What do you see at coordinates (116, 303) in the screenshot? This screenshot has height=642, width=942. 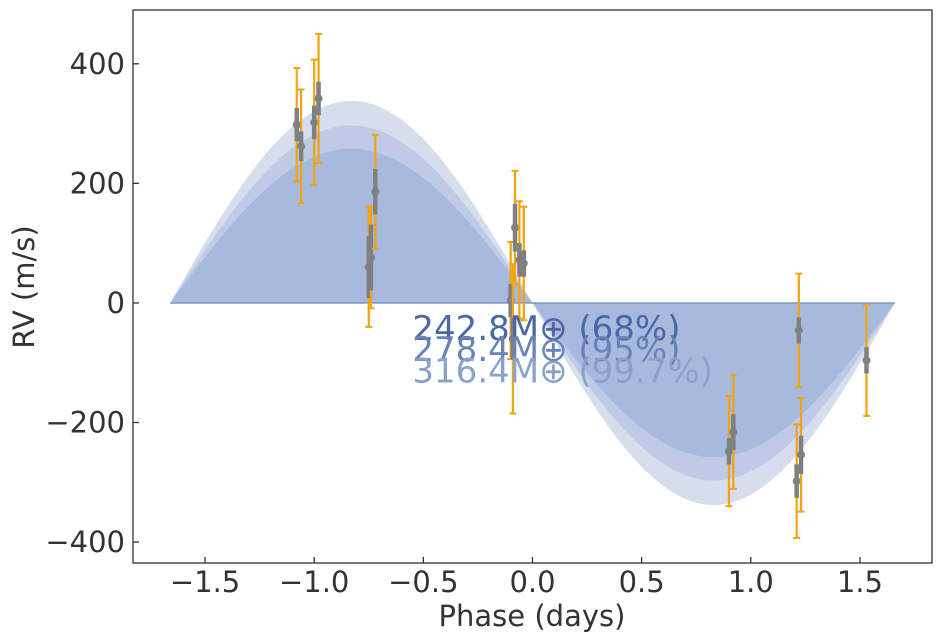 I see `y-tick-label: 0` at bounding box center [116, 303].